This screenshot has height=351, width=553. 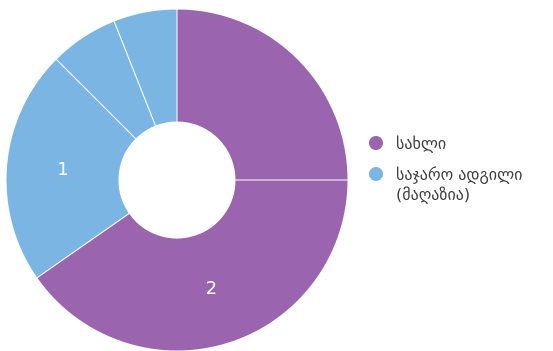 I want to click on slice-label-2: 1, so click(x=62, y=169).